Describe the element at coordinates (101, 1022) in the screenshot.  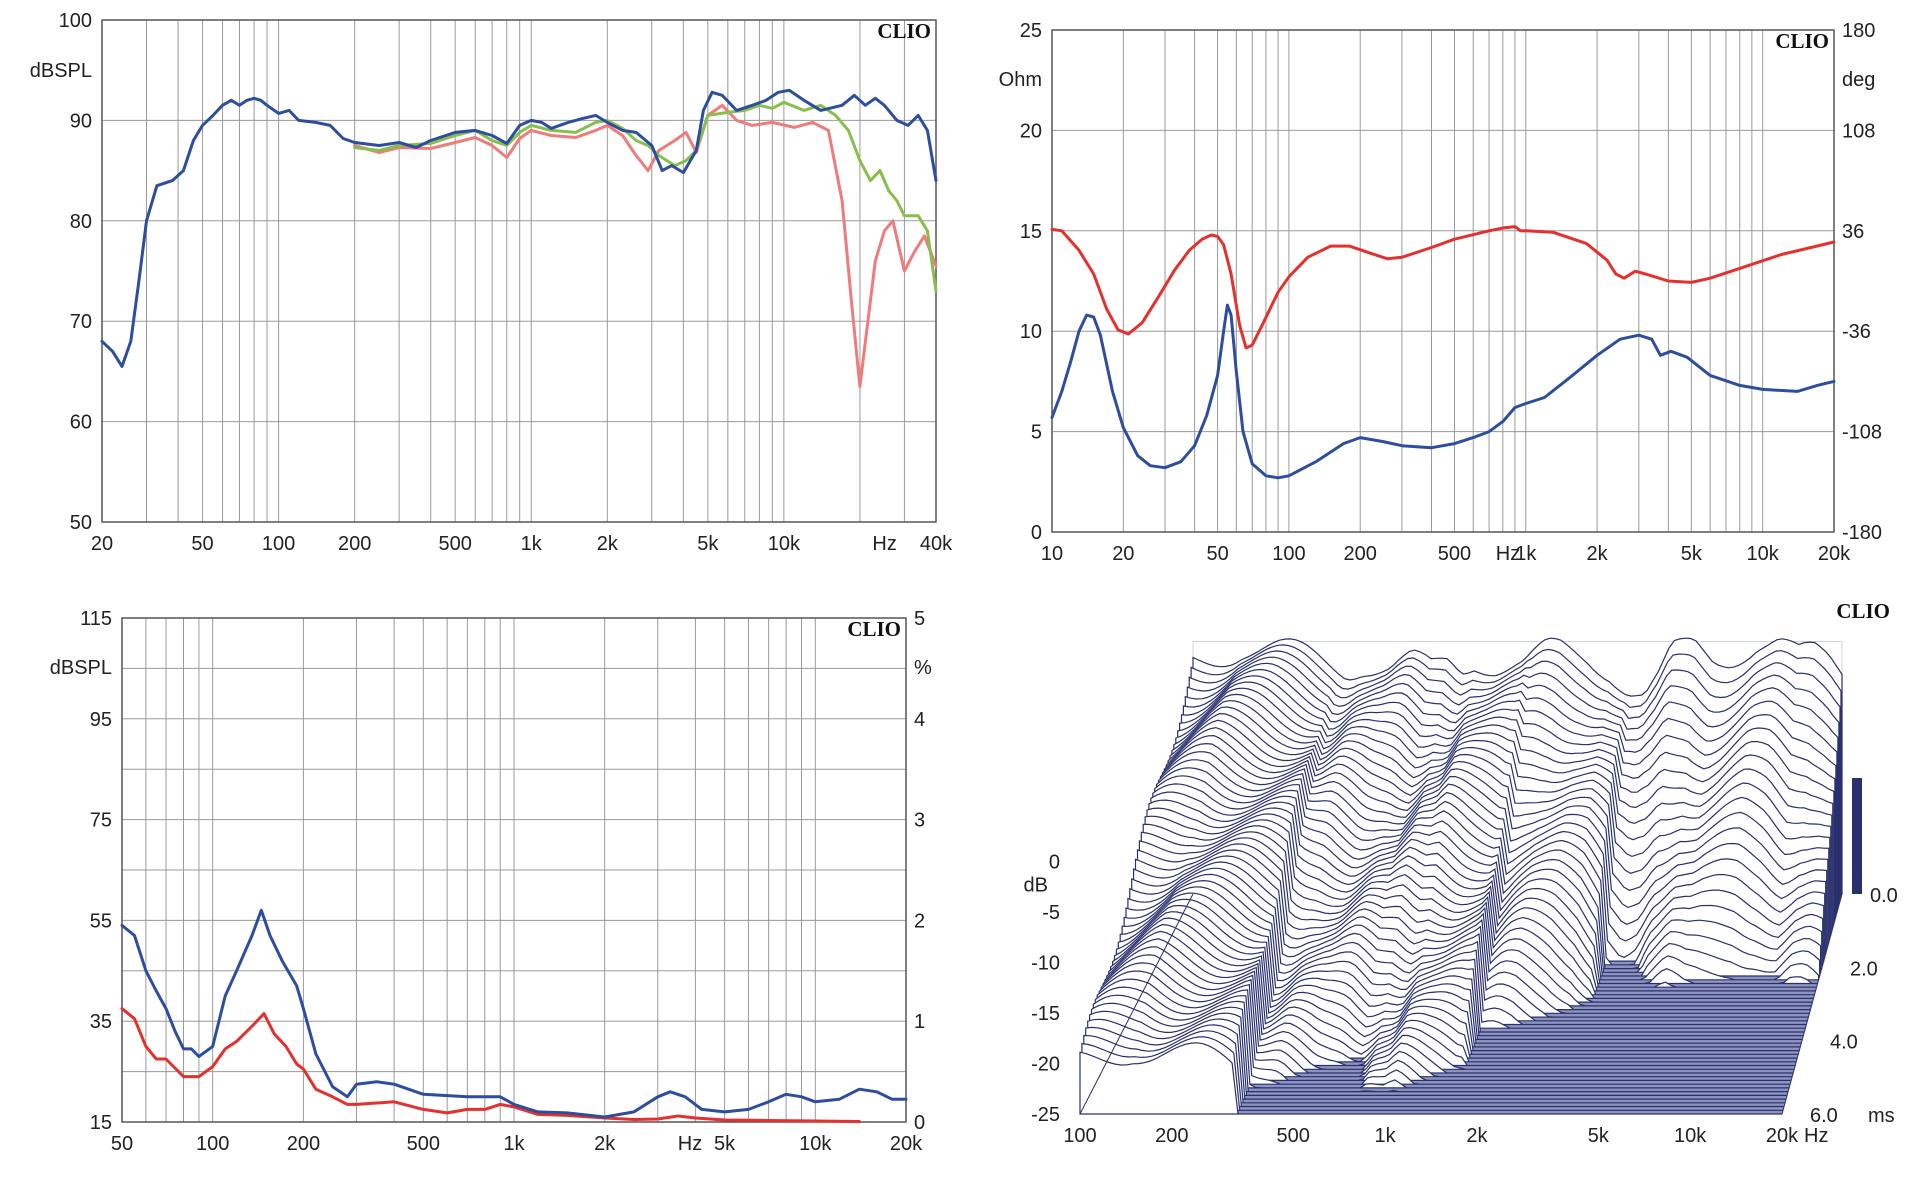
I see `y-tick-label: 35` at that location.